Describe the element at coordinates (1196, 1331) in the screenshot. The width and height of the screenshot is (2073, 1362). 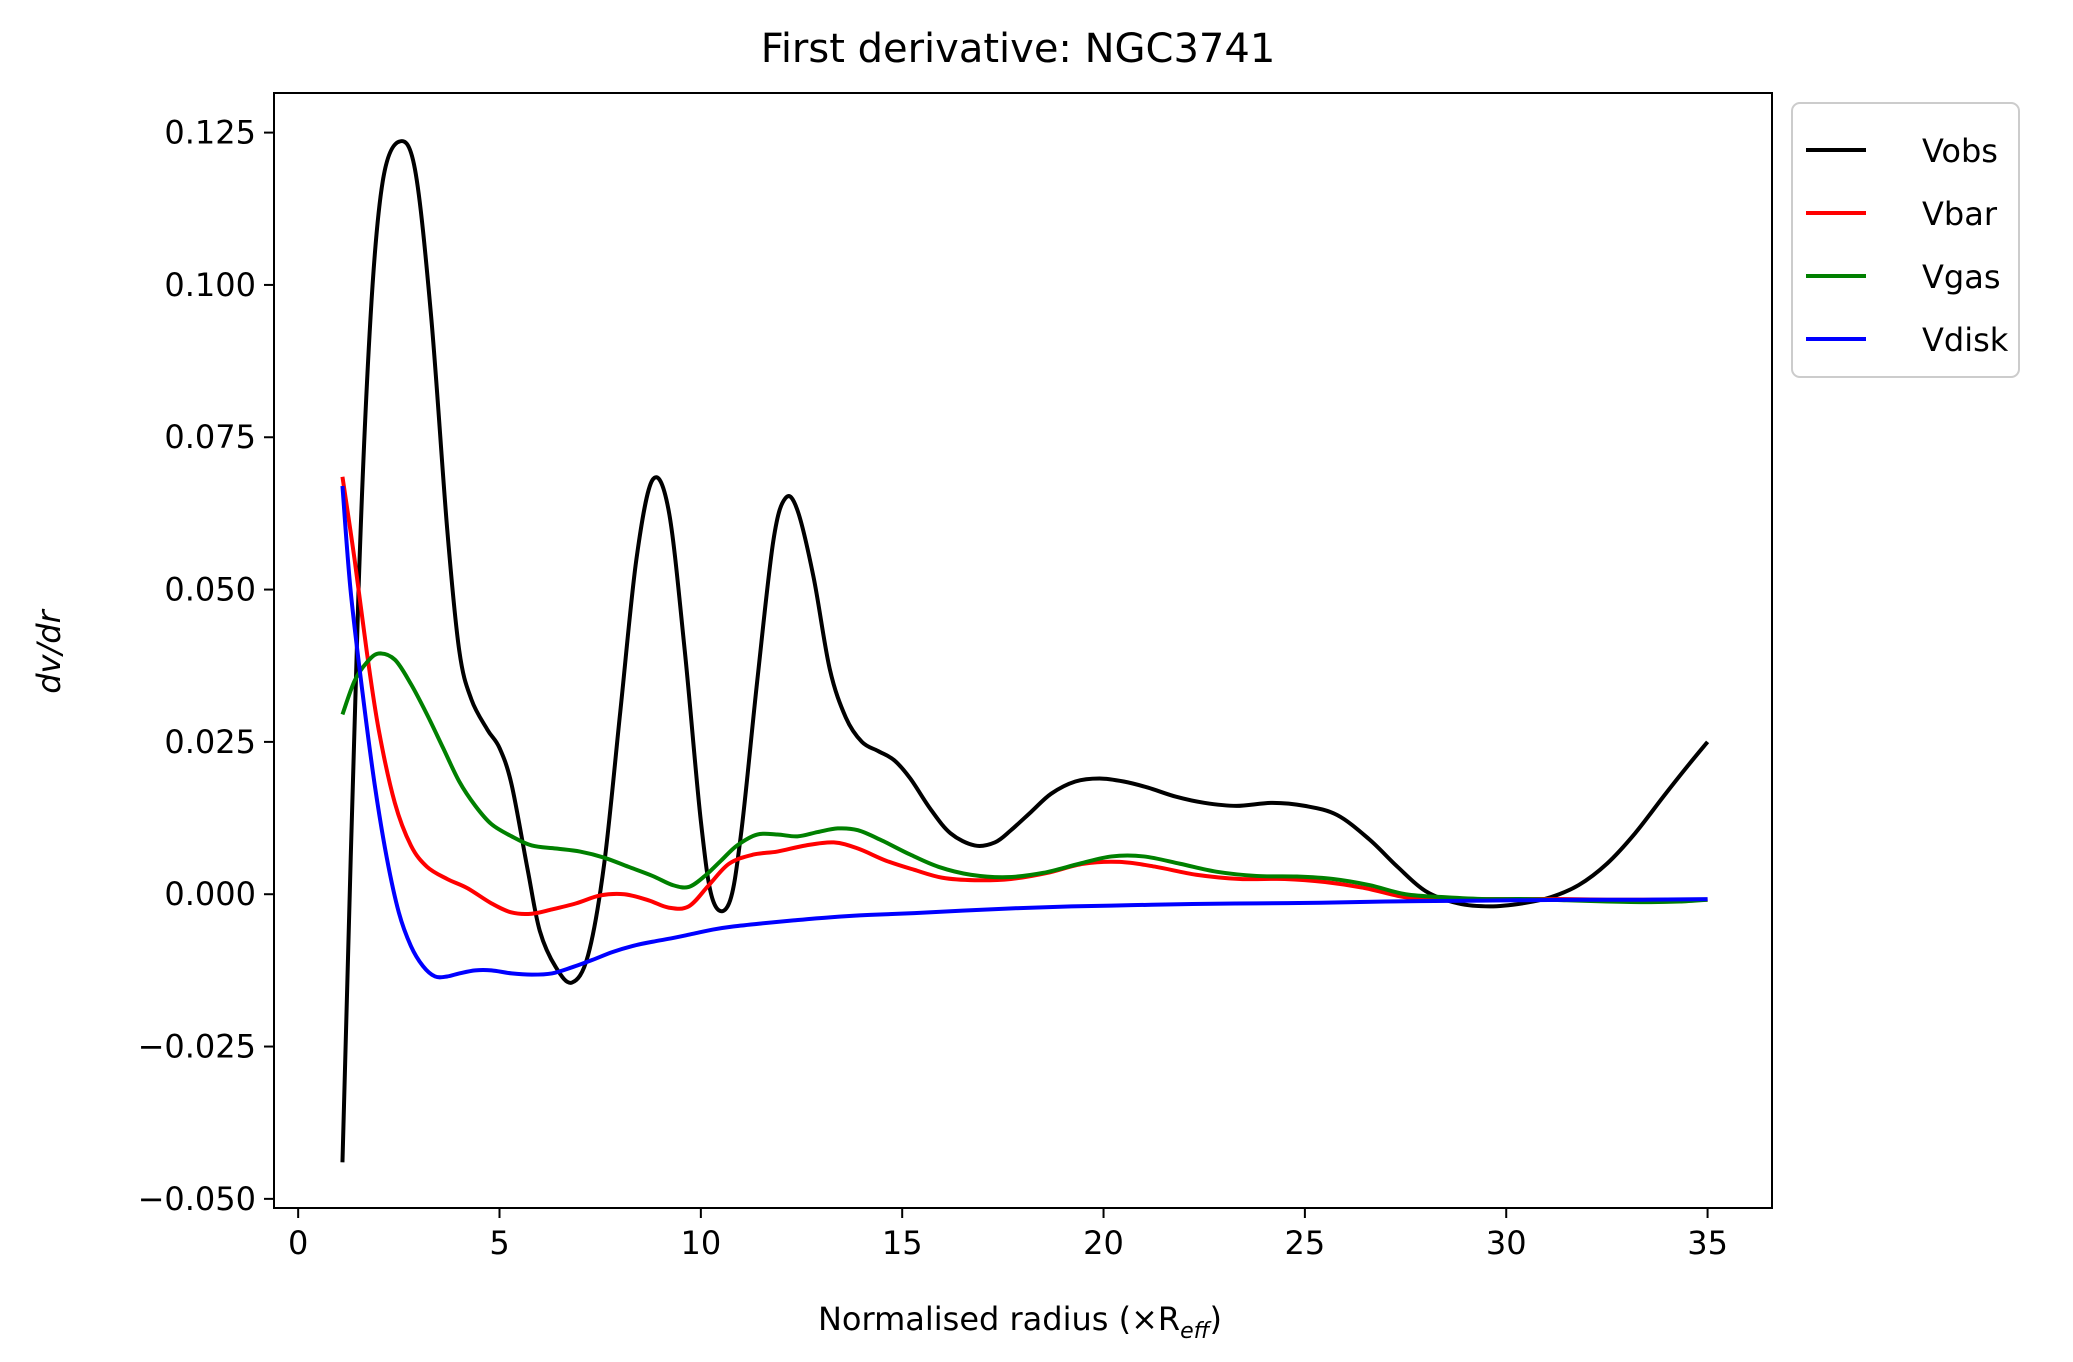
I see `x-axis-label-subscript: eff` at that location.